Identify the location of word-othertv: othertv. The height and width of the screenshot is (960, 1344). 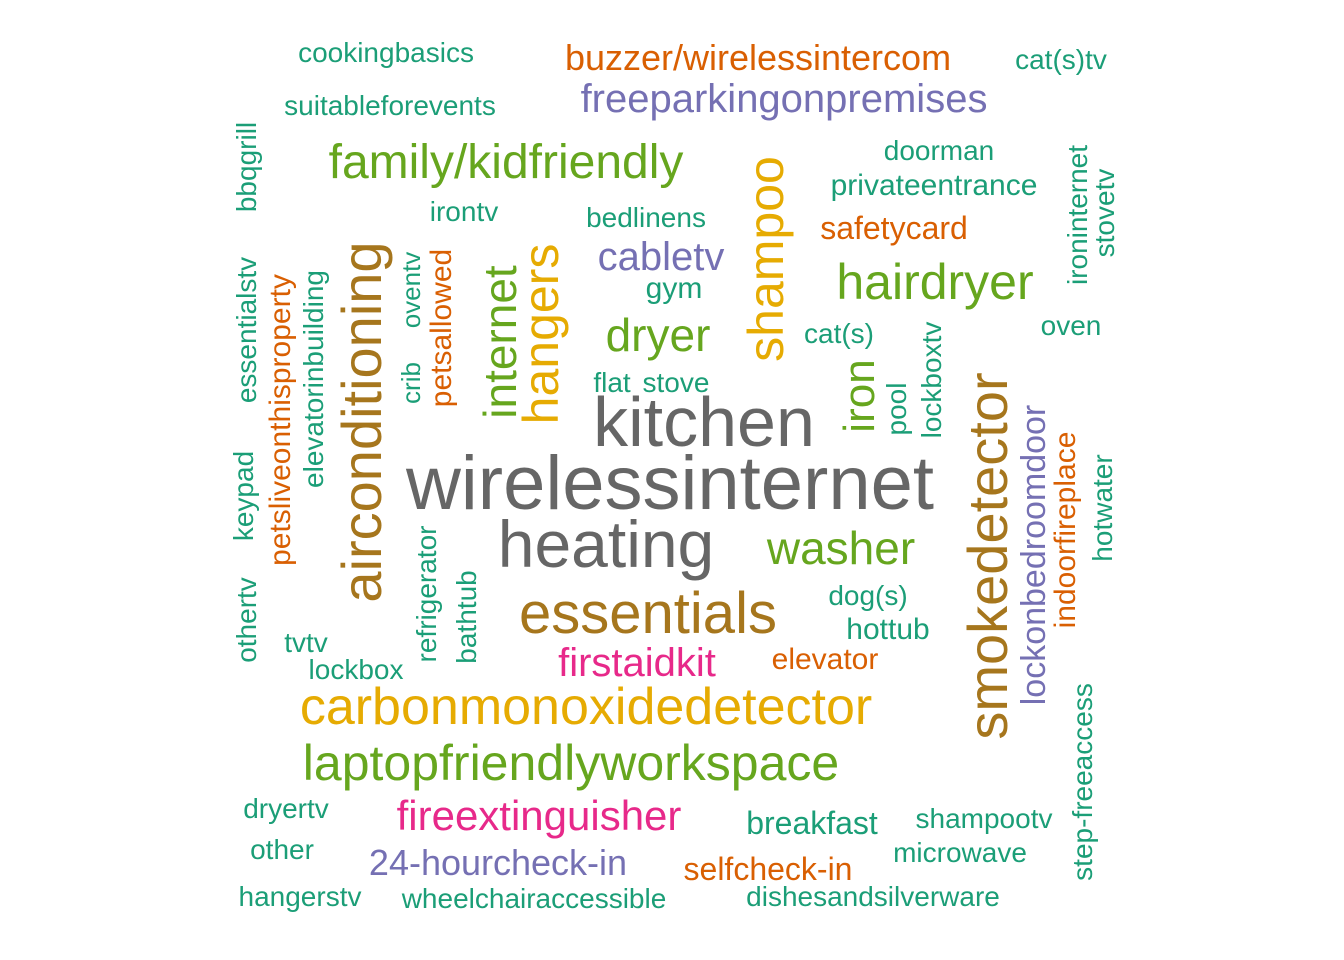
(246, 620).